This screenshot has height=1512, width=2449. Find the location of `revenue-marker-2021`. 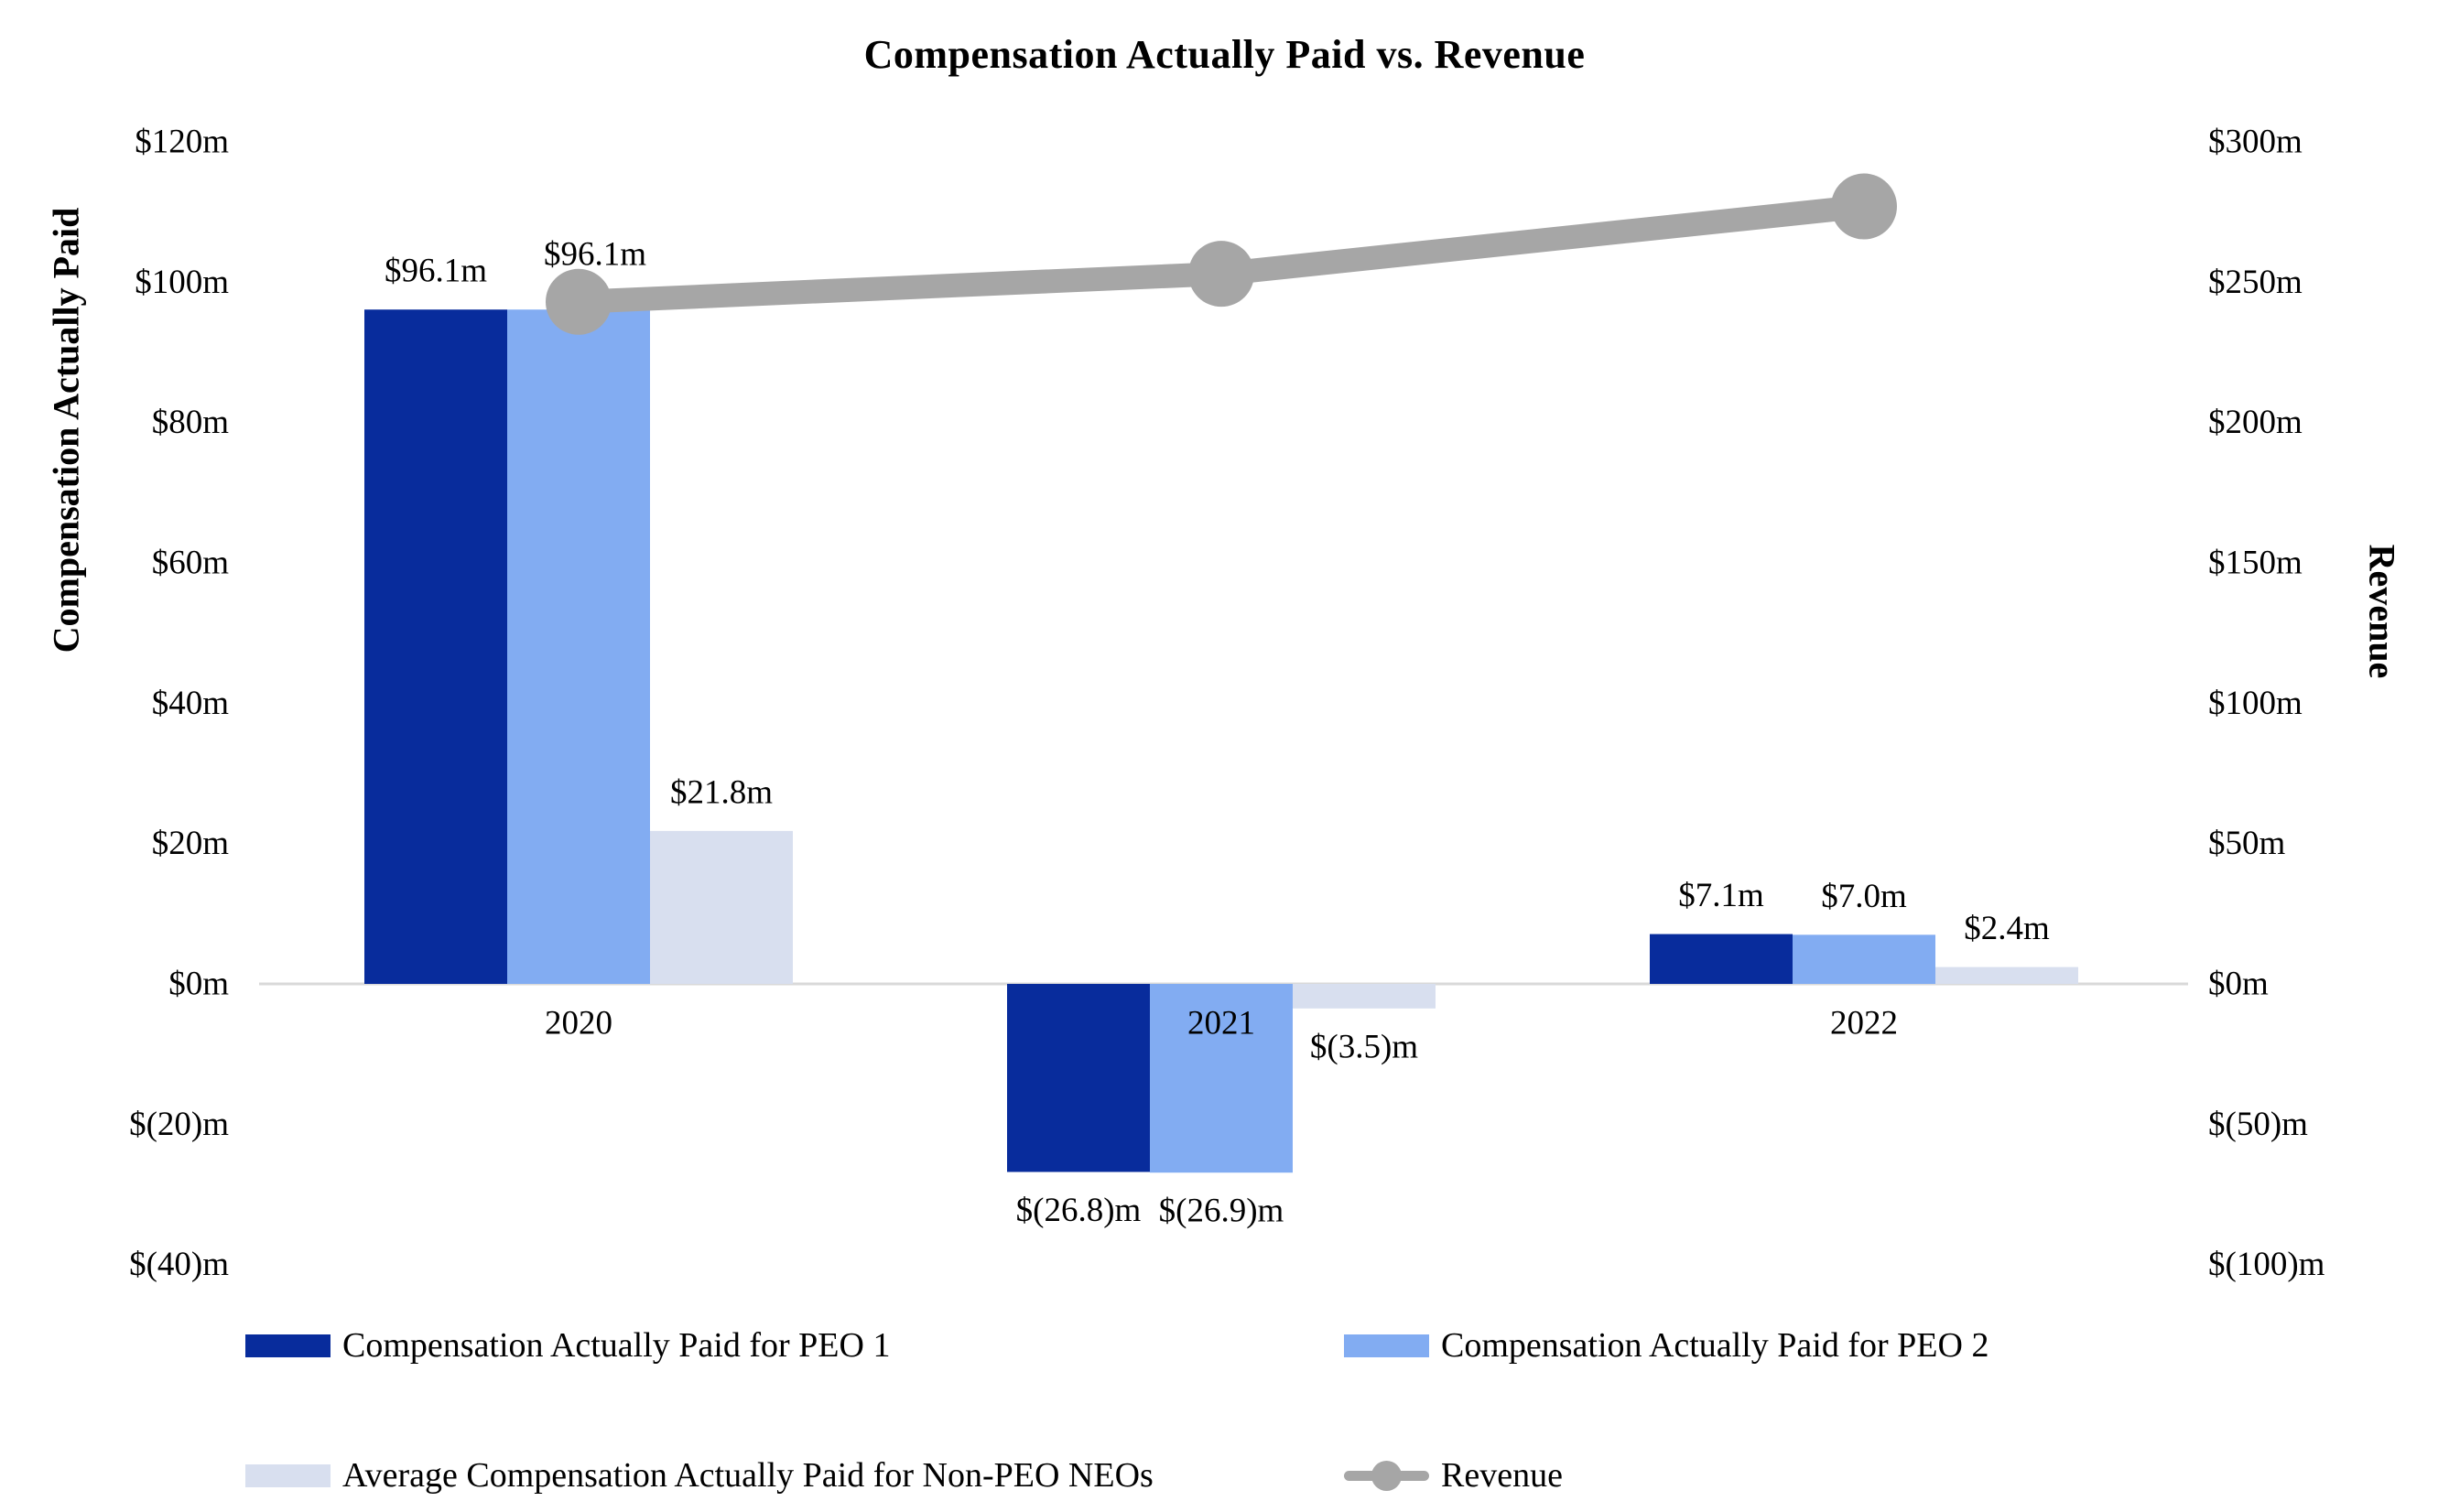

revenue-marker-2021 is located at coordinates (1221, 274).